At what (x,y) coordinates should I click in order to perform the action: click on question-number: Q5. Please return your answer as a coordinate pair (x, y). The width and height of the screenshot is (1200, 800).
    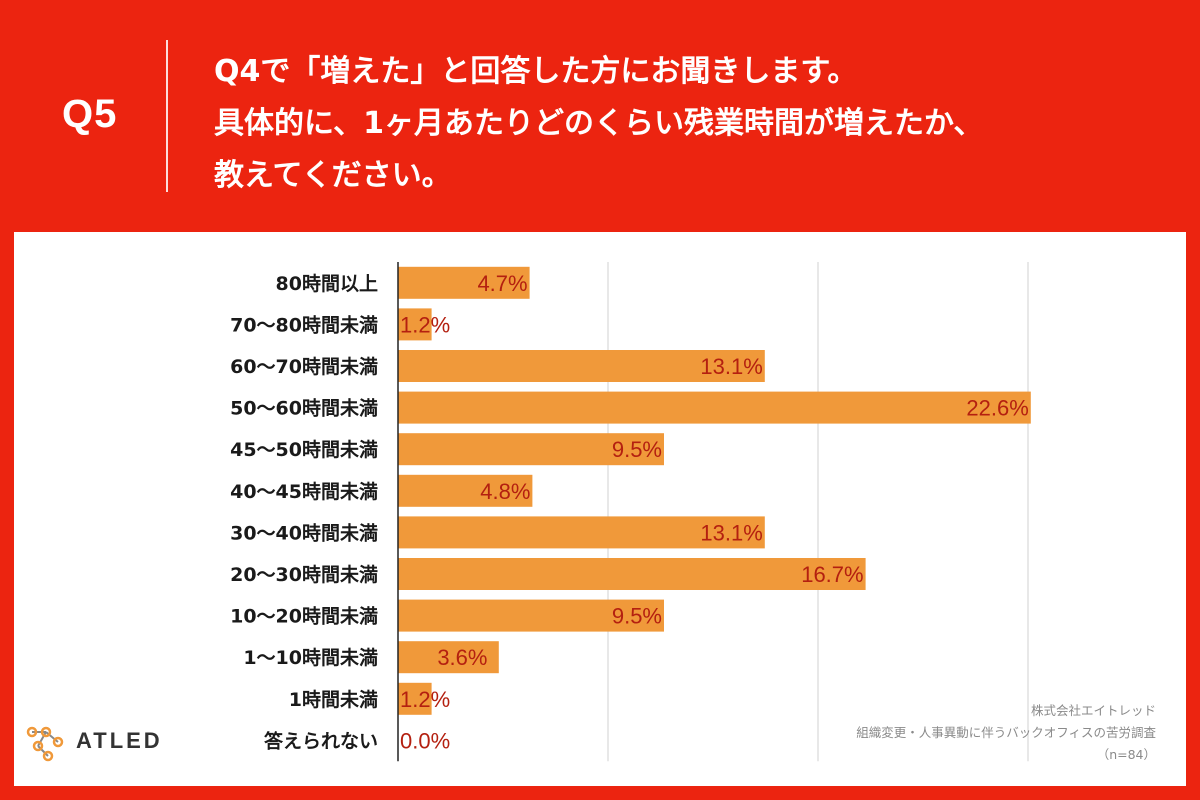
    Looking at the image, I should click on (90, 114).